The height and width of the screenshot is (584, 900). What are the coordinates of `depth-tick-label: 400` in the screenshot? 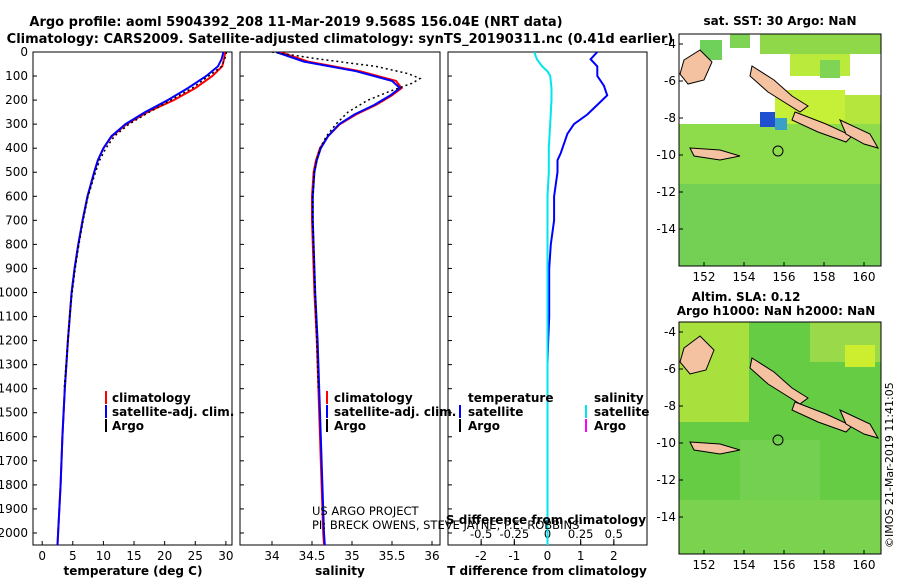 It's located at (16, 148).